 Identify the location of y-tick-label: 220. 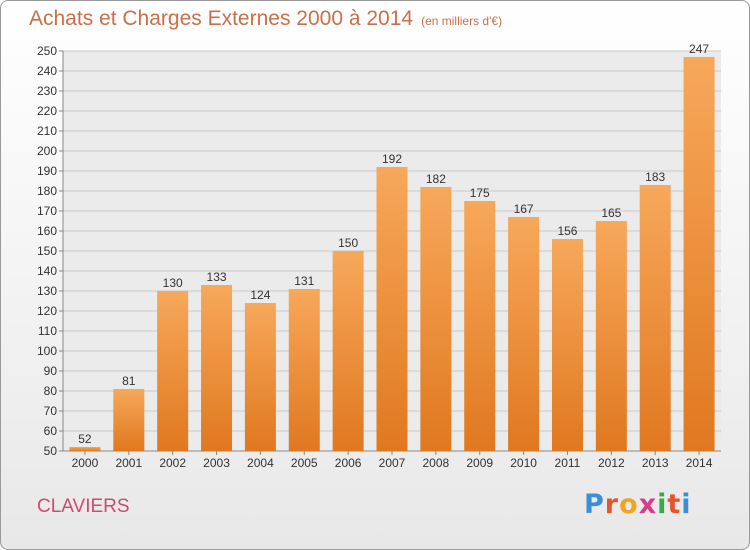
(47, 111).